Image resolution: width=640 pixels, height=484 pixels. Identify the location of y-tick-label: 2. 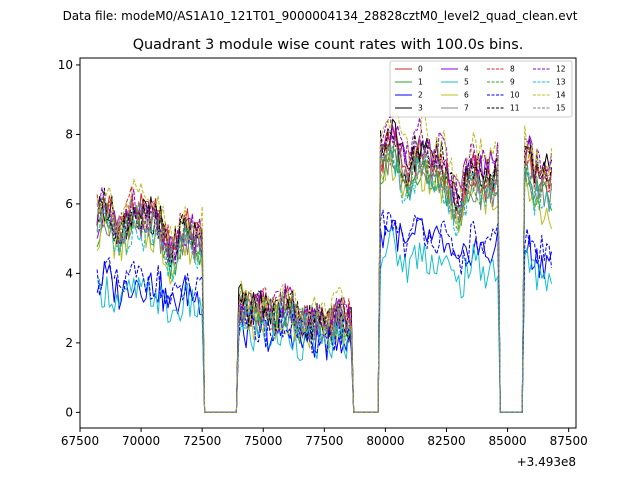
(69, 343).